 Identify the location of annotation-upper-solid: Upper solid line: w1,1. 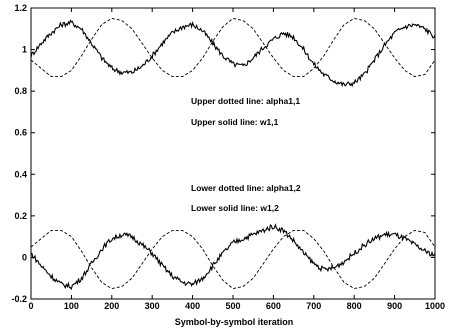
(235, 122).